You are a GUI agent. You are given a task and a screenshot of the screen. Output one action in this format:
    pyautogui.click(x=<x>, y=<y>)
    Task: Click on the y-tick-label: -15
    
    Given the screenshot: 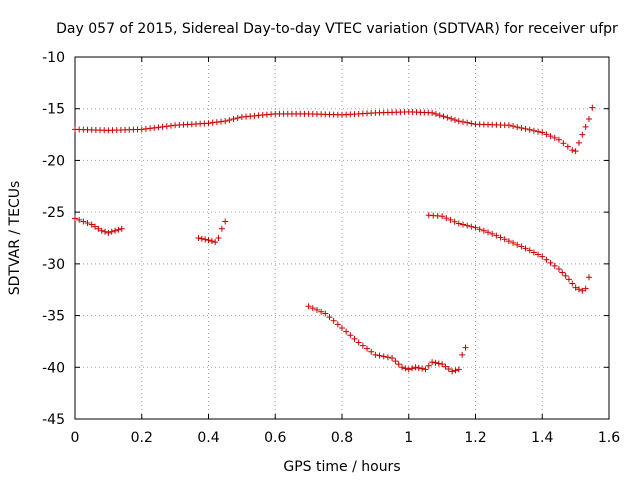 What is the action you would take?
    pyautogui.click(x=53, y=110)
    